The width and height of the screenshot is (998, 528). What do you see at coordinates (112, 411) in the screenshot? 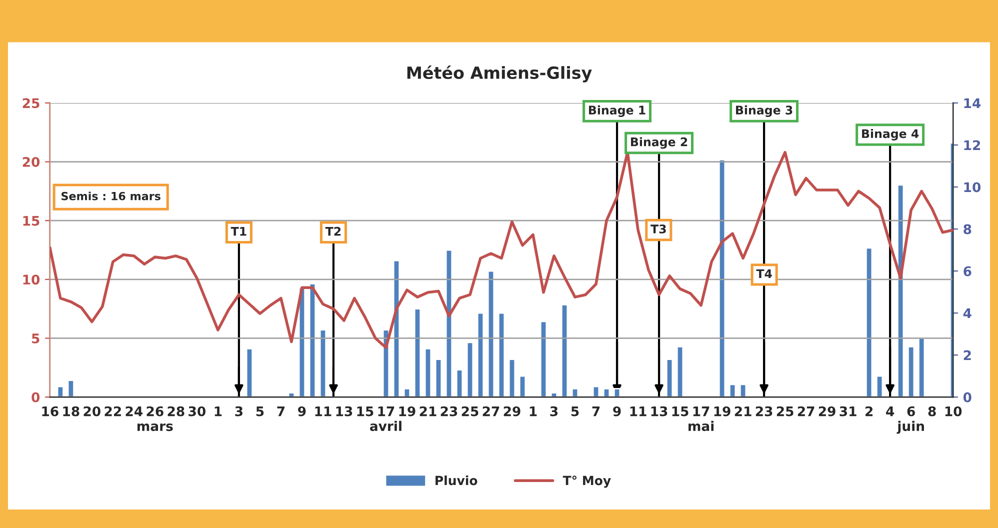
I see `x-tick-label: 22` at bounding box center [112, 411].